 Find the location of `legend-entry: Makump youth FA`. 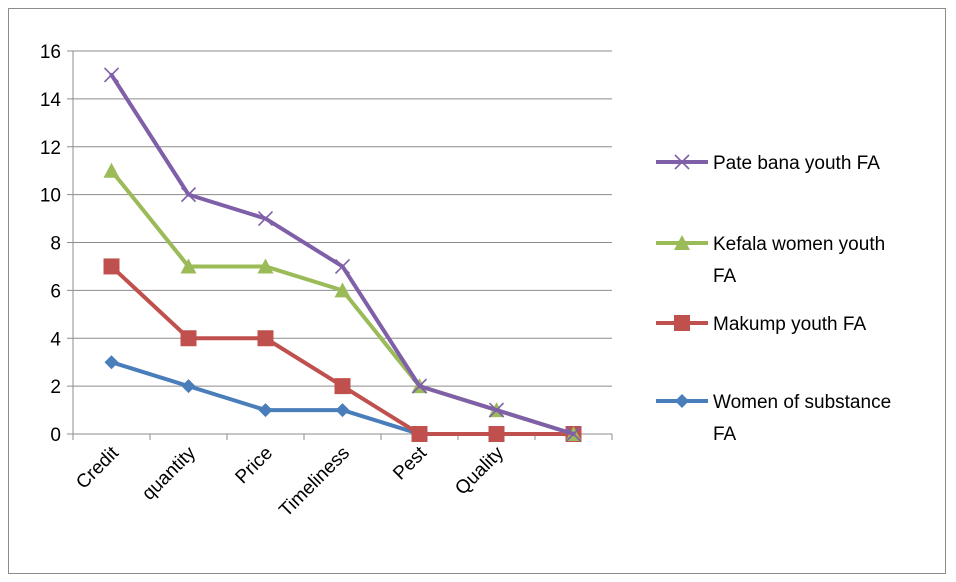

legend-entry: Makump youth FA is located at coordinates (761, 324).